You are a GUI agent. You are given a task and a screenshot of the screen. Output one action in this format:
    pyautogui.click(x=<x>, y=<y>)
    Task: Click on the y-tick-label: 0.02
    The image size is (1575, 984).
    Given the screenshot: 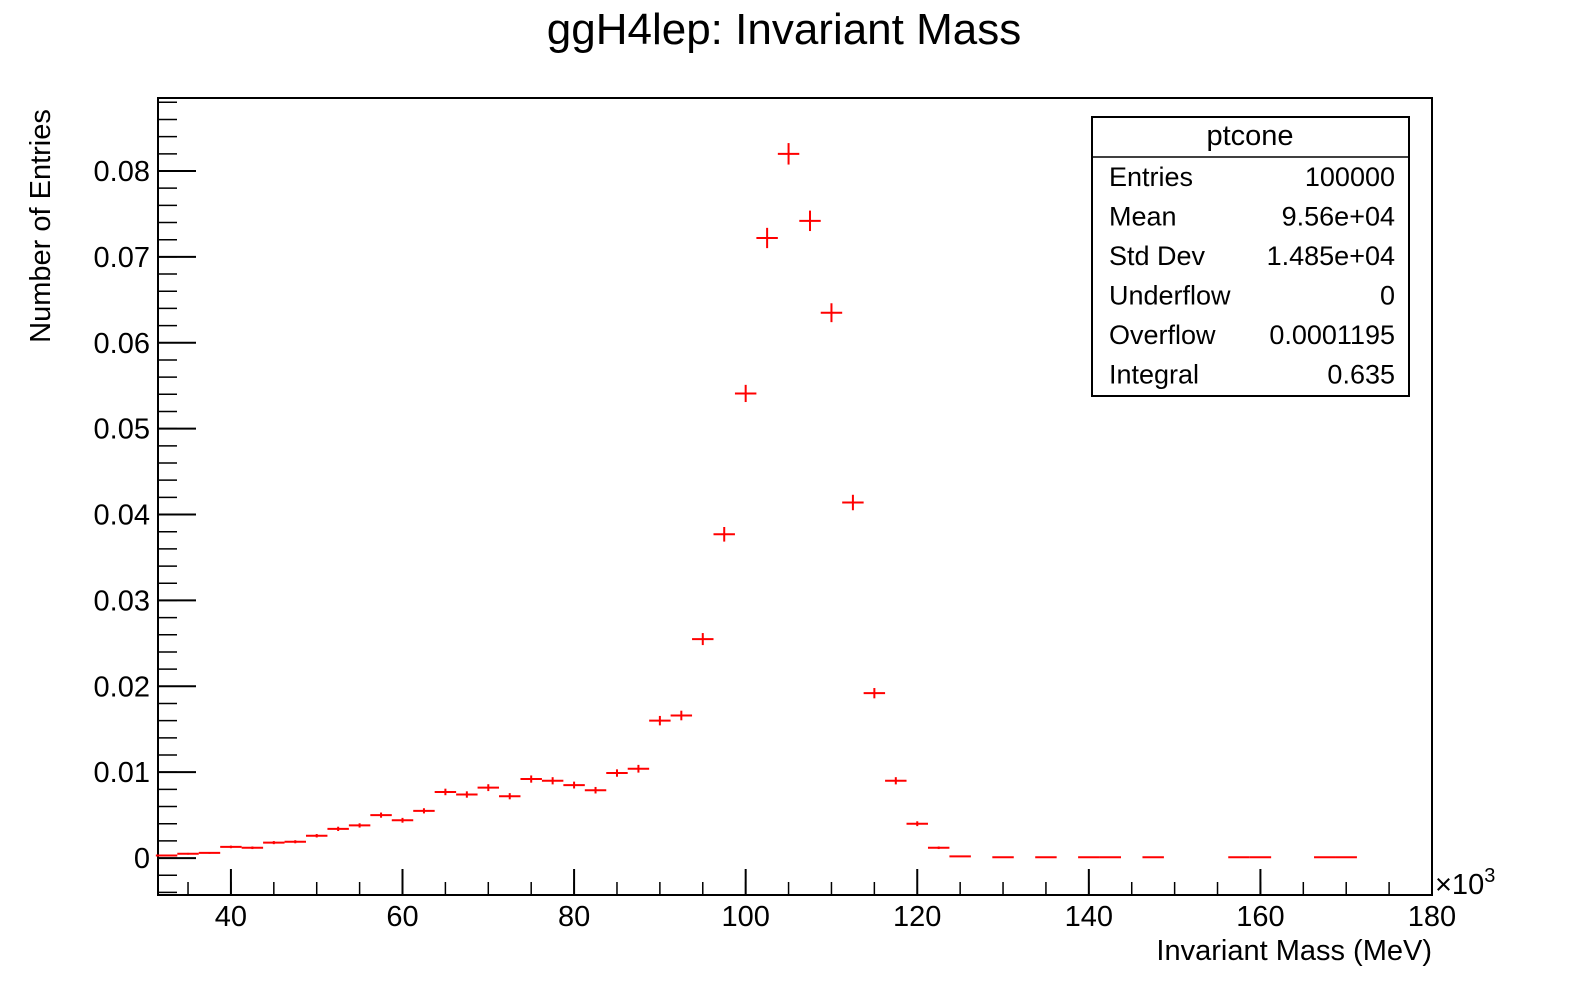 What is the action you would take?
    pyautogui.click(x=122, y=687)
    